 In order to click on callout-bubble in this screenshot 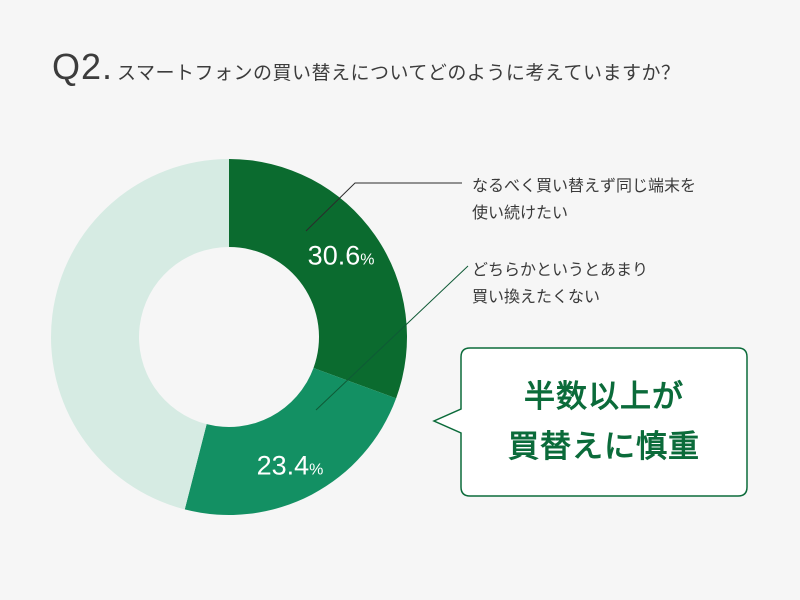, I will do `click(590, 422)`.